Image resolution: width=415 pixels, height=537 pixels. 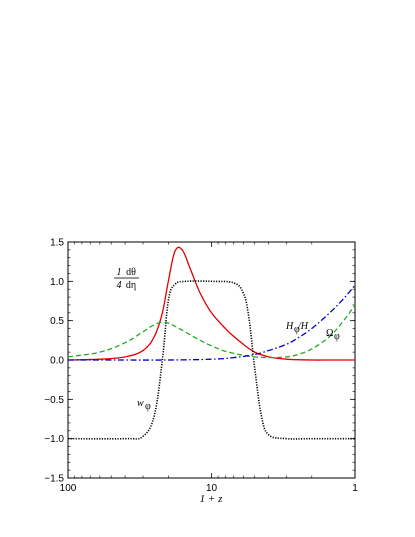 What do you see at coordinates (57, 282) in the screenshot?
I see `y-tick-label: 1.0` at bounding box center [57, 282].